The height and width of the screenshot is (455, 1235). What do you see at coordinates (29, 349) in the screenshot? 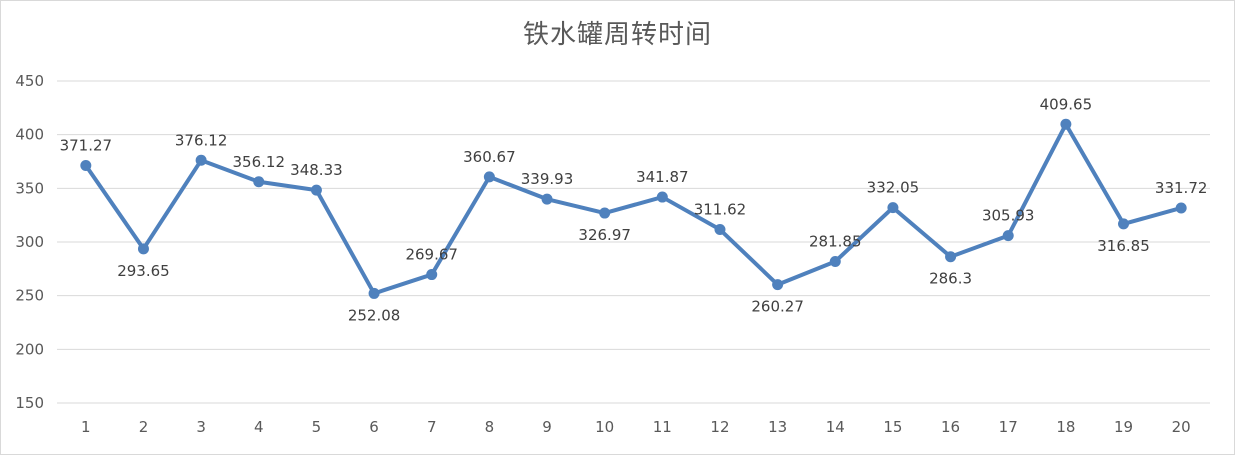
I see `y-tick-label: 200` at bounding box center [29, 349].